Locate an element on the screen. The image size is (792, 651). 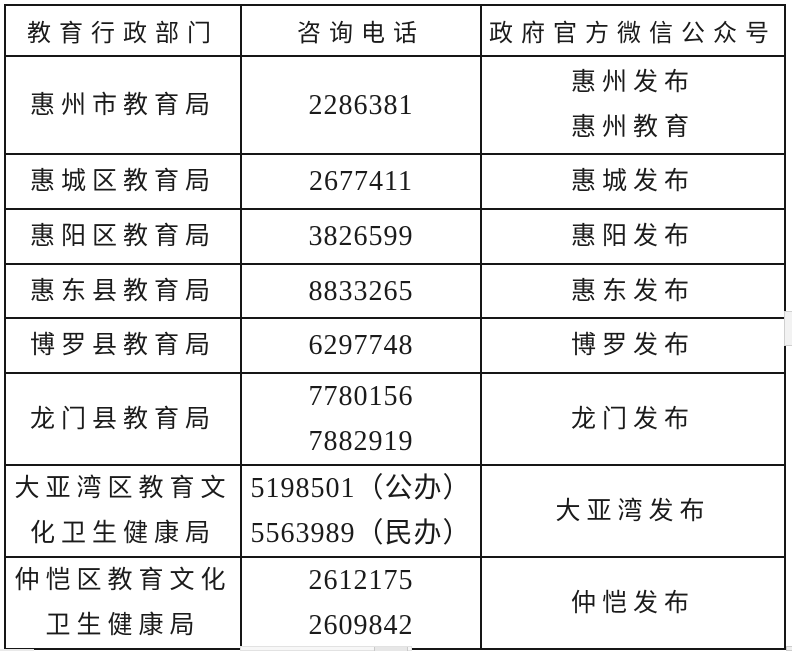
column-header-dept: 教育行政部门 is located at coordinates (123, 30).